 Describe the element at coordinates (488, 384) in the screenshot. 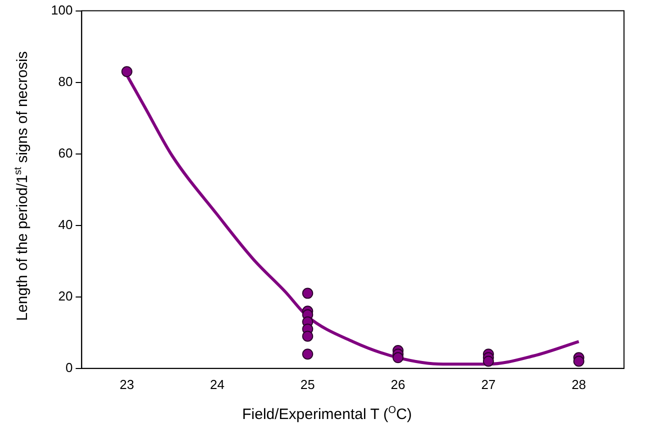

I see `x-tick-label: 27` at that location.